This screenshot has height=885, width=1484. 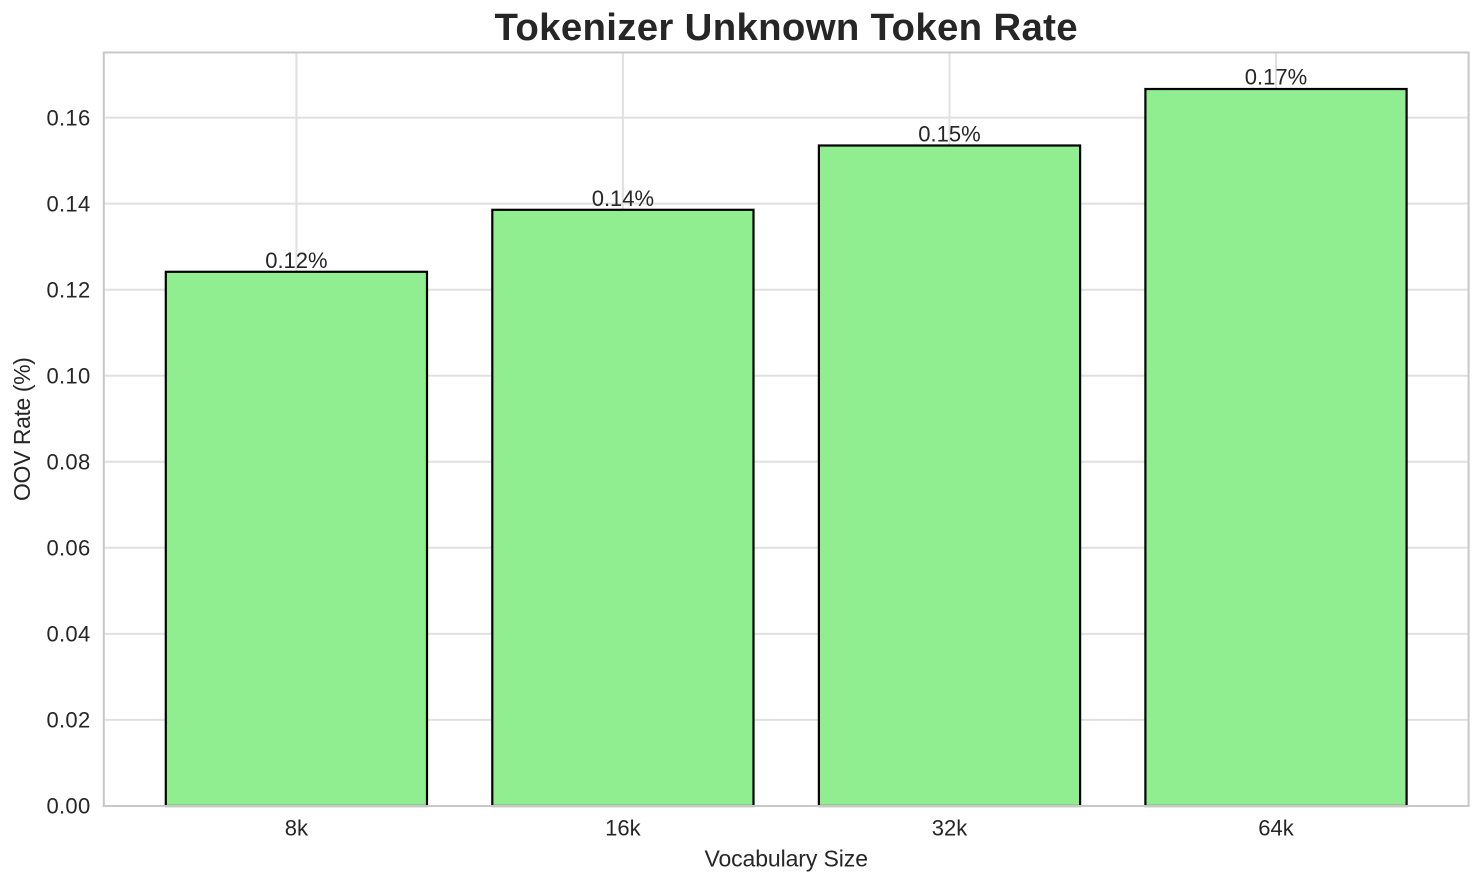 What do you see at coordinates (68, 806) in the screenshot?
I see `svg-text: 0.00` at bounding box center [68, 806].